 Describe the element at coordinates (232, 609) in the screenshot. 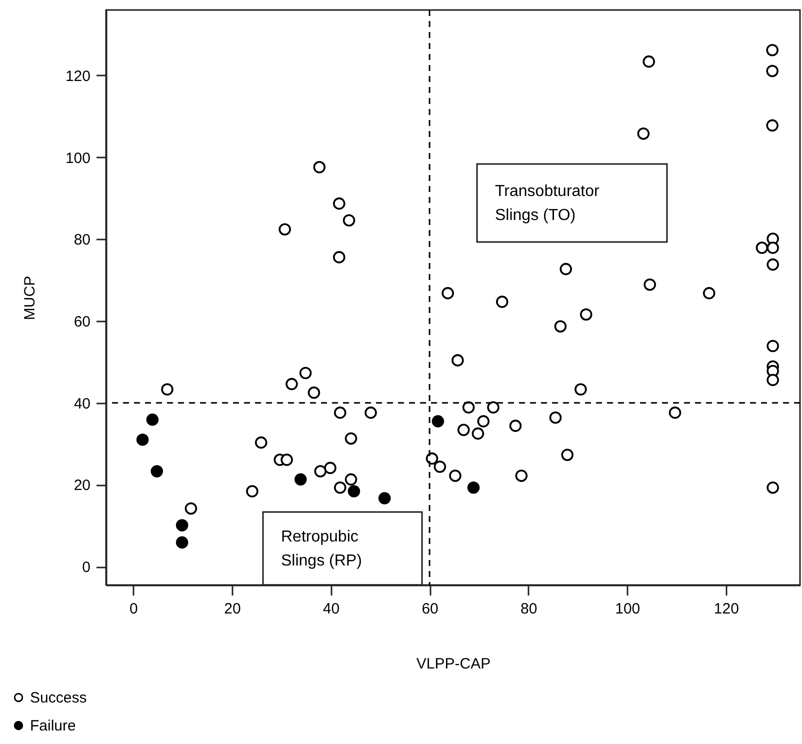

I see `x-tick-label: 20` at that location.